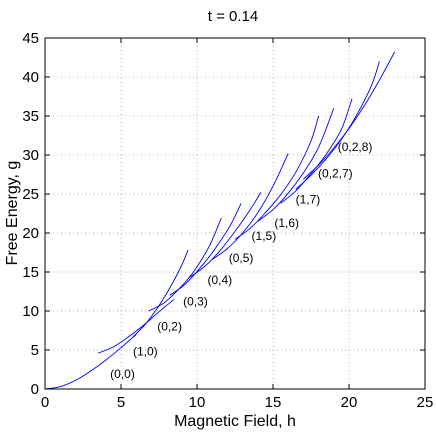 This screenshot has height=436, width=436. Describe the element at coordinates (355, 147) in the screenshot. I see `curve-label: (0,2,8)` at that location.